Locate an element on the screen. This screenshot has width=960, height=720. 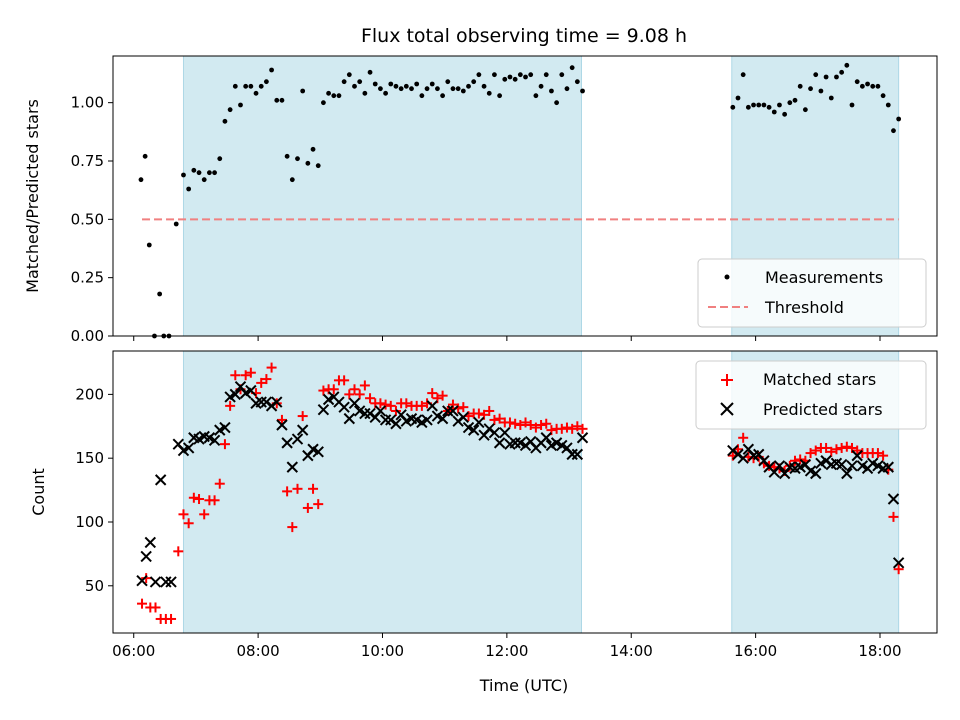
legend-matched-stars: Matched stars is located at coordinates (819, 379).